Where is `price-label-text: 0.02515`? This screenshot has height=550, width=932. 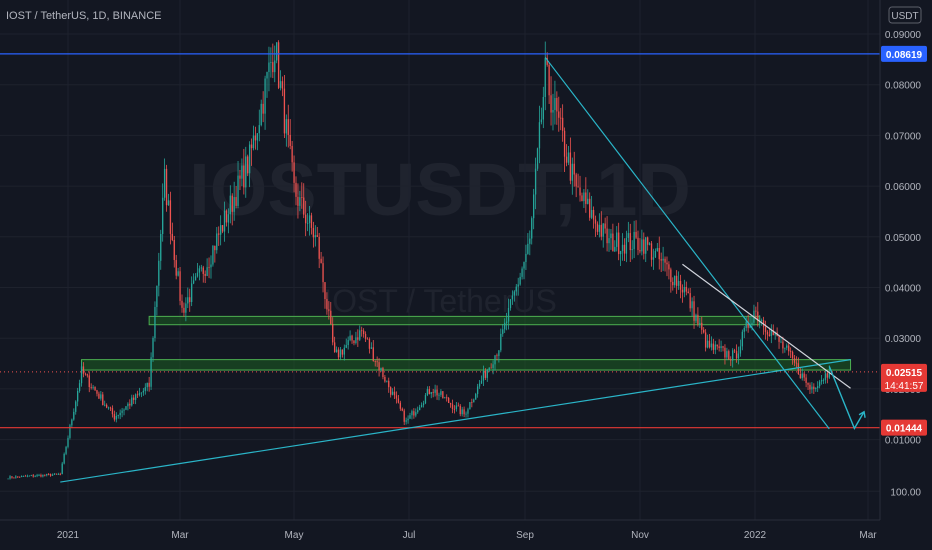 price-label-text: 0.02515 is located at coordinates (904, 373).